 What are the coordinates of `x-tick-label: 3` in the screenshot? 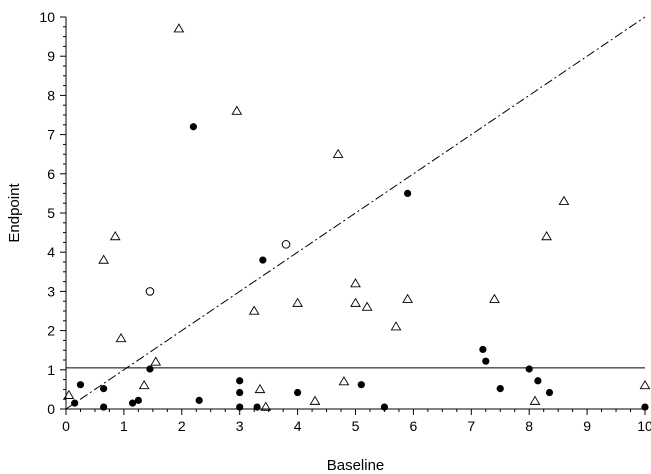 It's located at (240, 426).